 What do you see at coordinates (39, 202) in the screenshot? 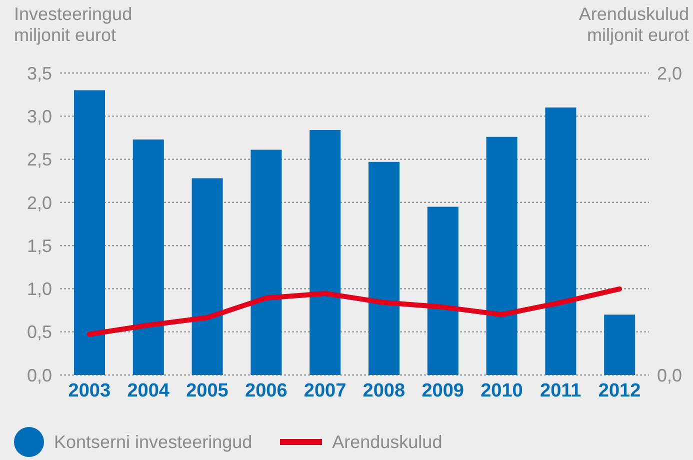
I see `y-tick-label: 2,0` at bounding box center [39, 202].